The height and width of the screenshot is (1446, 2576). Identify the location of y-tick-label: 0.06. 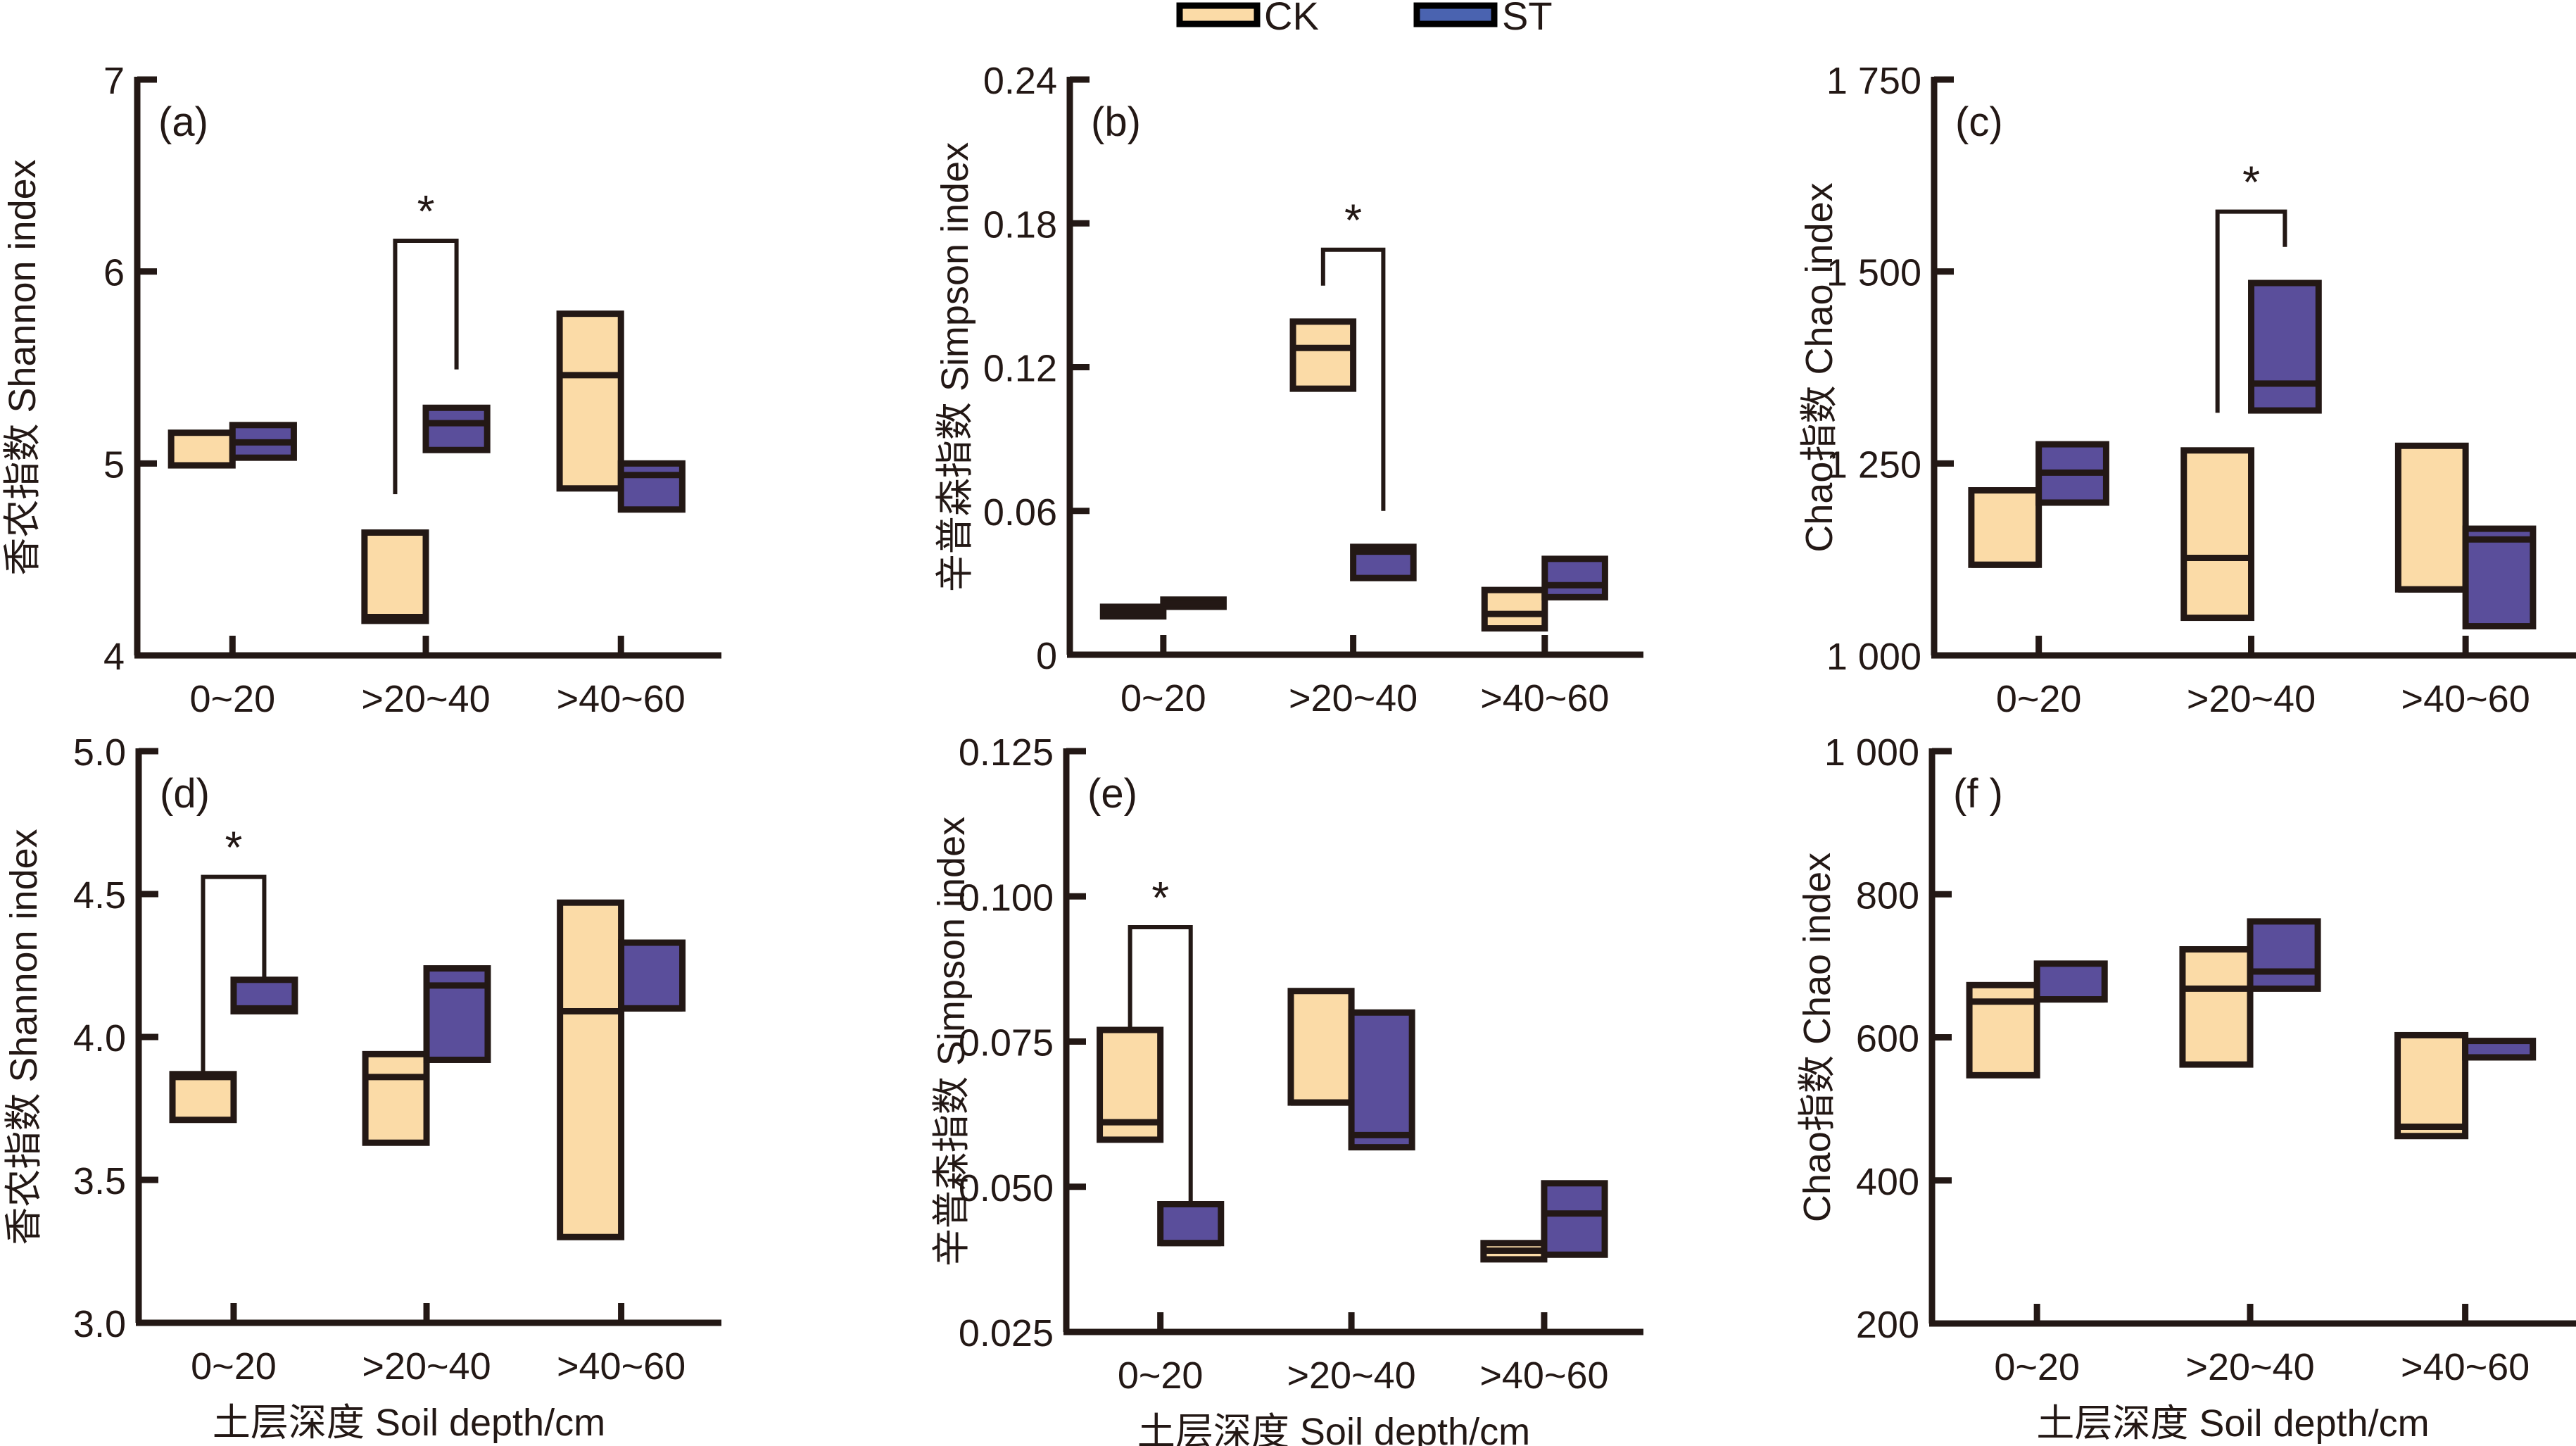
(1020, 512).